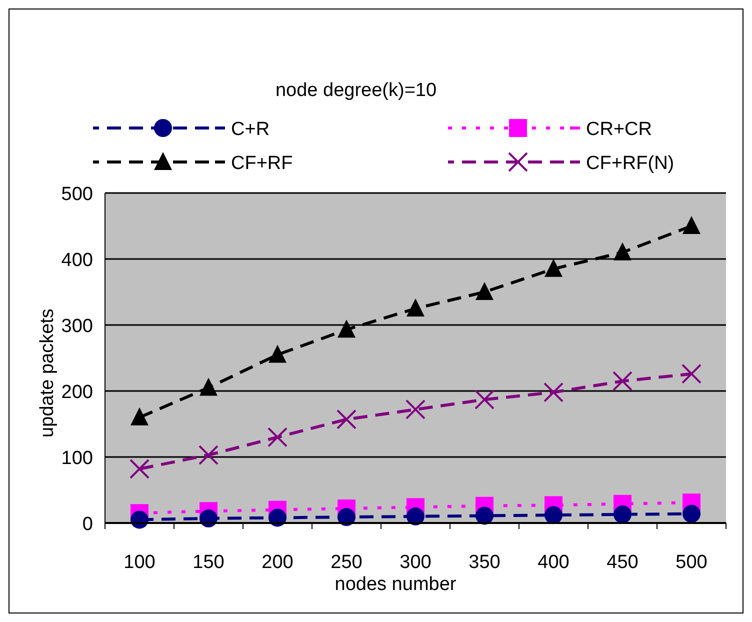  What do you see at coordinates (262, 163) in the screenshot?
I see `legend-label: CF+RF` at bounding box center [262, 163].